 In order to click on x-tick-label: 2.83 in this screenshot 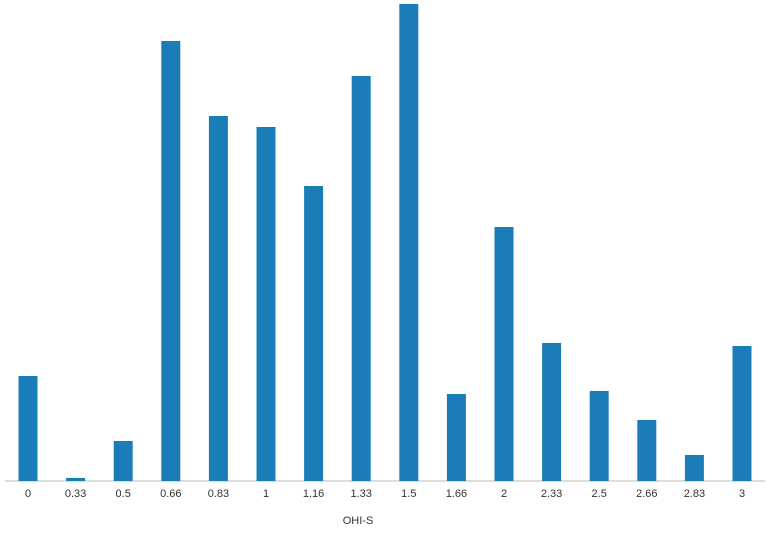, I will do `click(694, 494)`.